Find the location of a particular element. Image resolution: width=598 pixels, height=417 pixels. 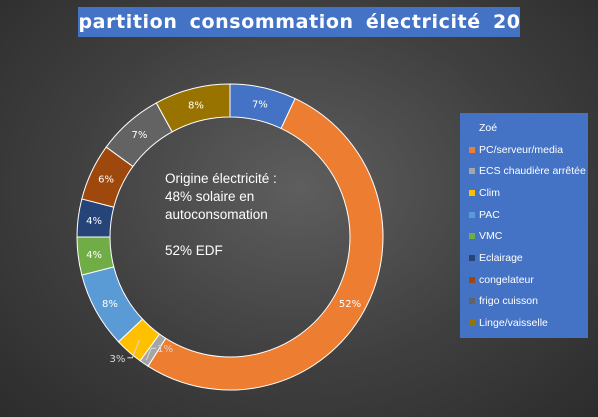

legend-label: ECS chaudière arrêtée is located at coordinates (532, 171).